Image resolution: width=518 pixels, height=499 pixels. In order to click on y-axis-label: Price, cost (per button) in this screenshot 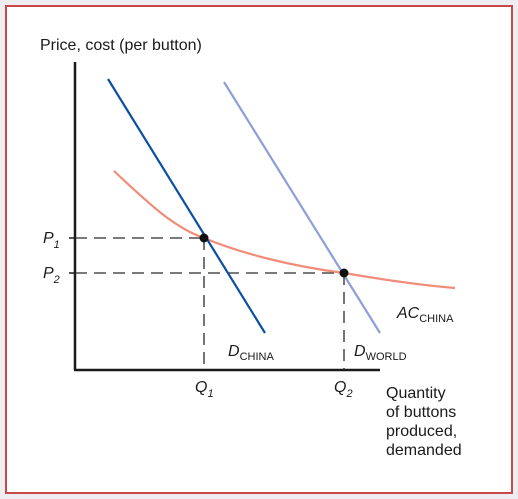, I will do `click(121, 45)`.